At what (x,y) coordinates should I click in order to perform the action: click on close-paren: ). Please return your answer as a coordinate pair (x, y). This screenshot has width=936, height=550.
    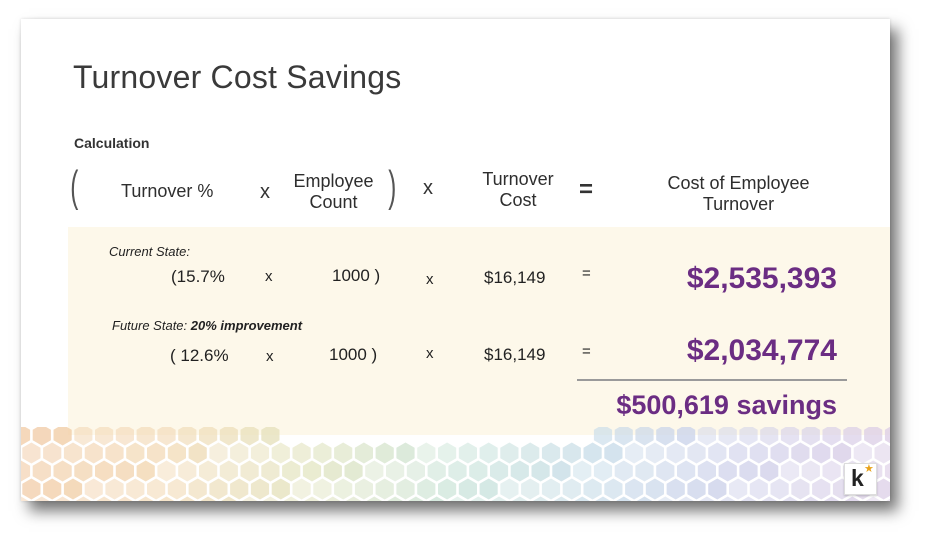
    Looking at the image, I should click on (392, 186).